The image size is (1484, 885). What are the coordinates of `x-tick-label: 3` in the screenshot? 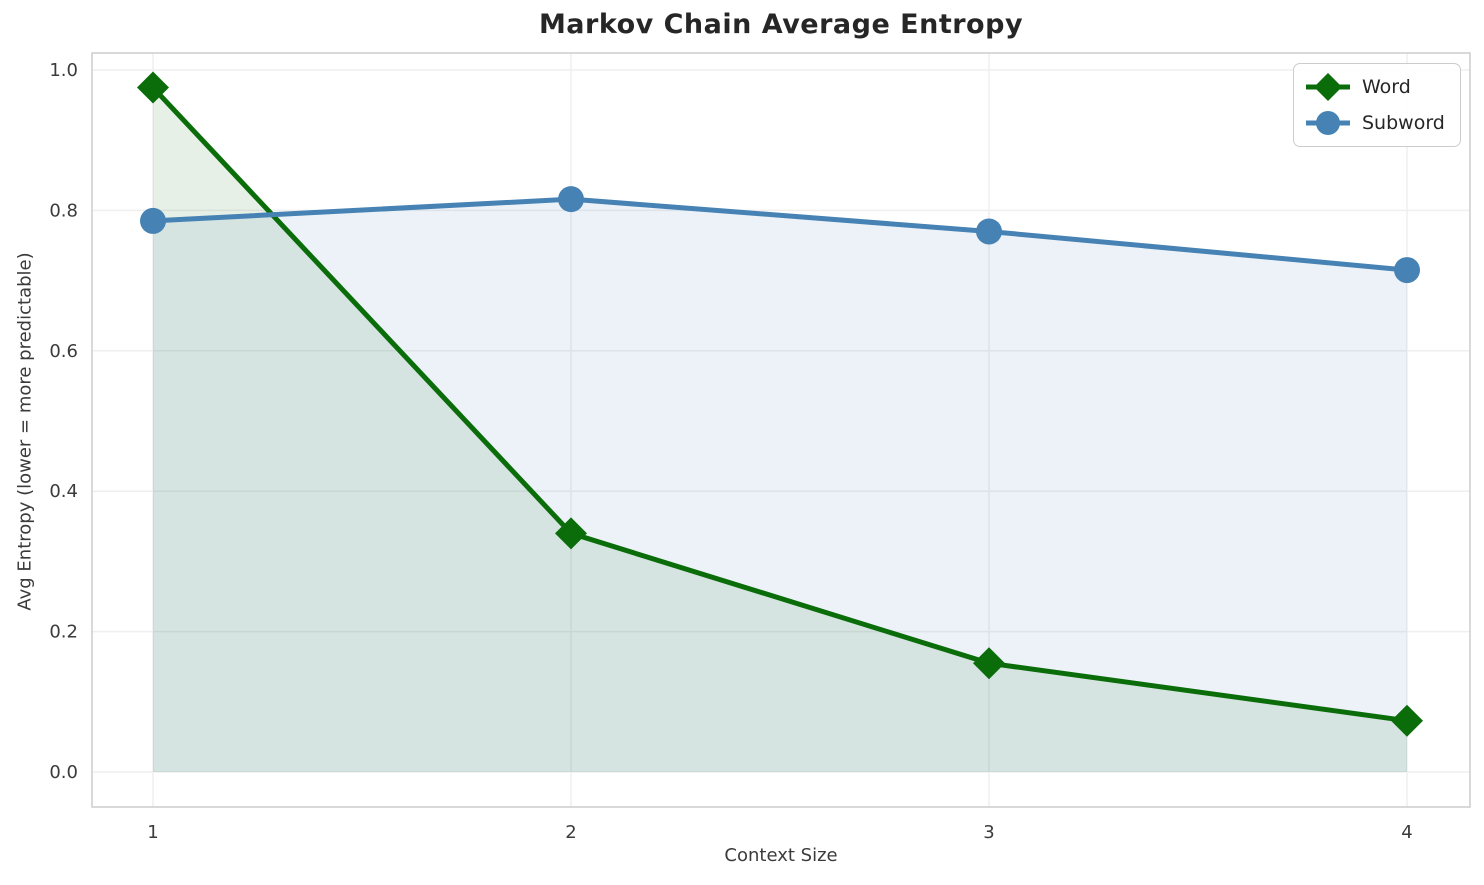 It's located at (988, 832).